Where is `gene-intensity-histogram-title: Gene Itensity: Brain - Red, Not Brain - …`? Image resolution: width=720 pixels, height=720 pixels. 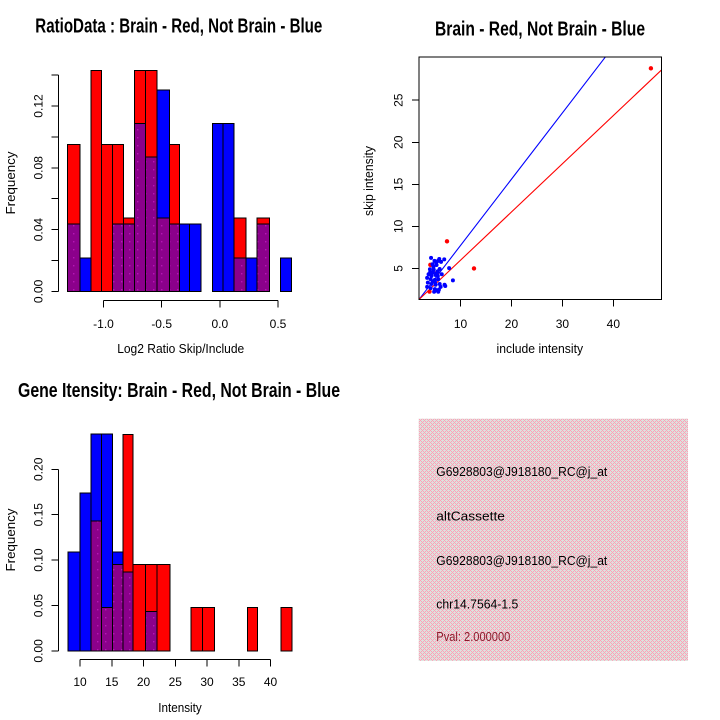 gene-intensity-histogram-title: Gene Itensity: Brain - Red, Not Brain - … is located at coordinates (179, 391).